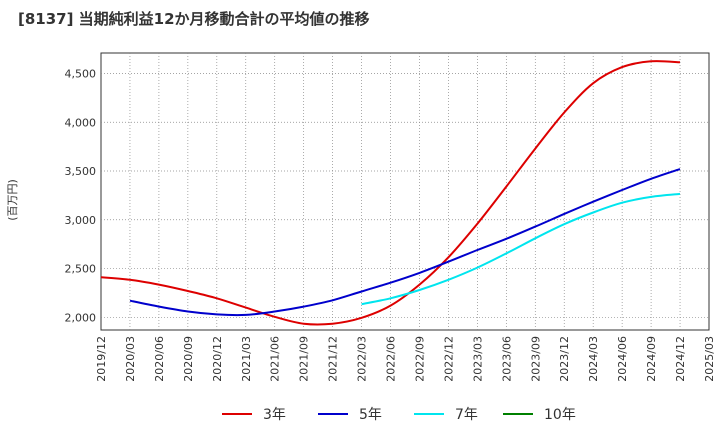 The height and width of the screenshot is (440, 720). Describe the element at coordinates (81, 317) in the screenshot. I see `y-tick-label: 2,000` at that location.